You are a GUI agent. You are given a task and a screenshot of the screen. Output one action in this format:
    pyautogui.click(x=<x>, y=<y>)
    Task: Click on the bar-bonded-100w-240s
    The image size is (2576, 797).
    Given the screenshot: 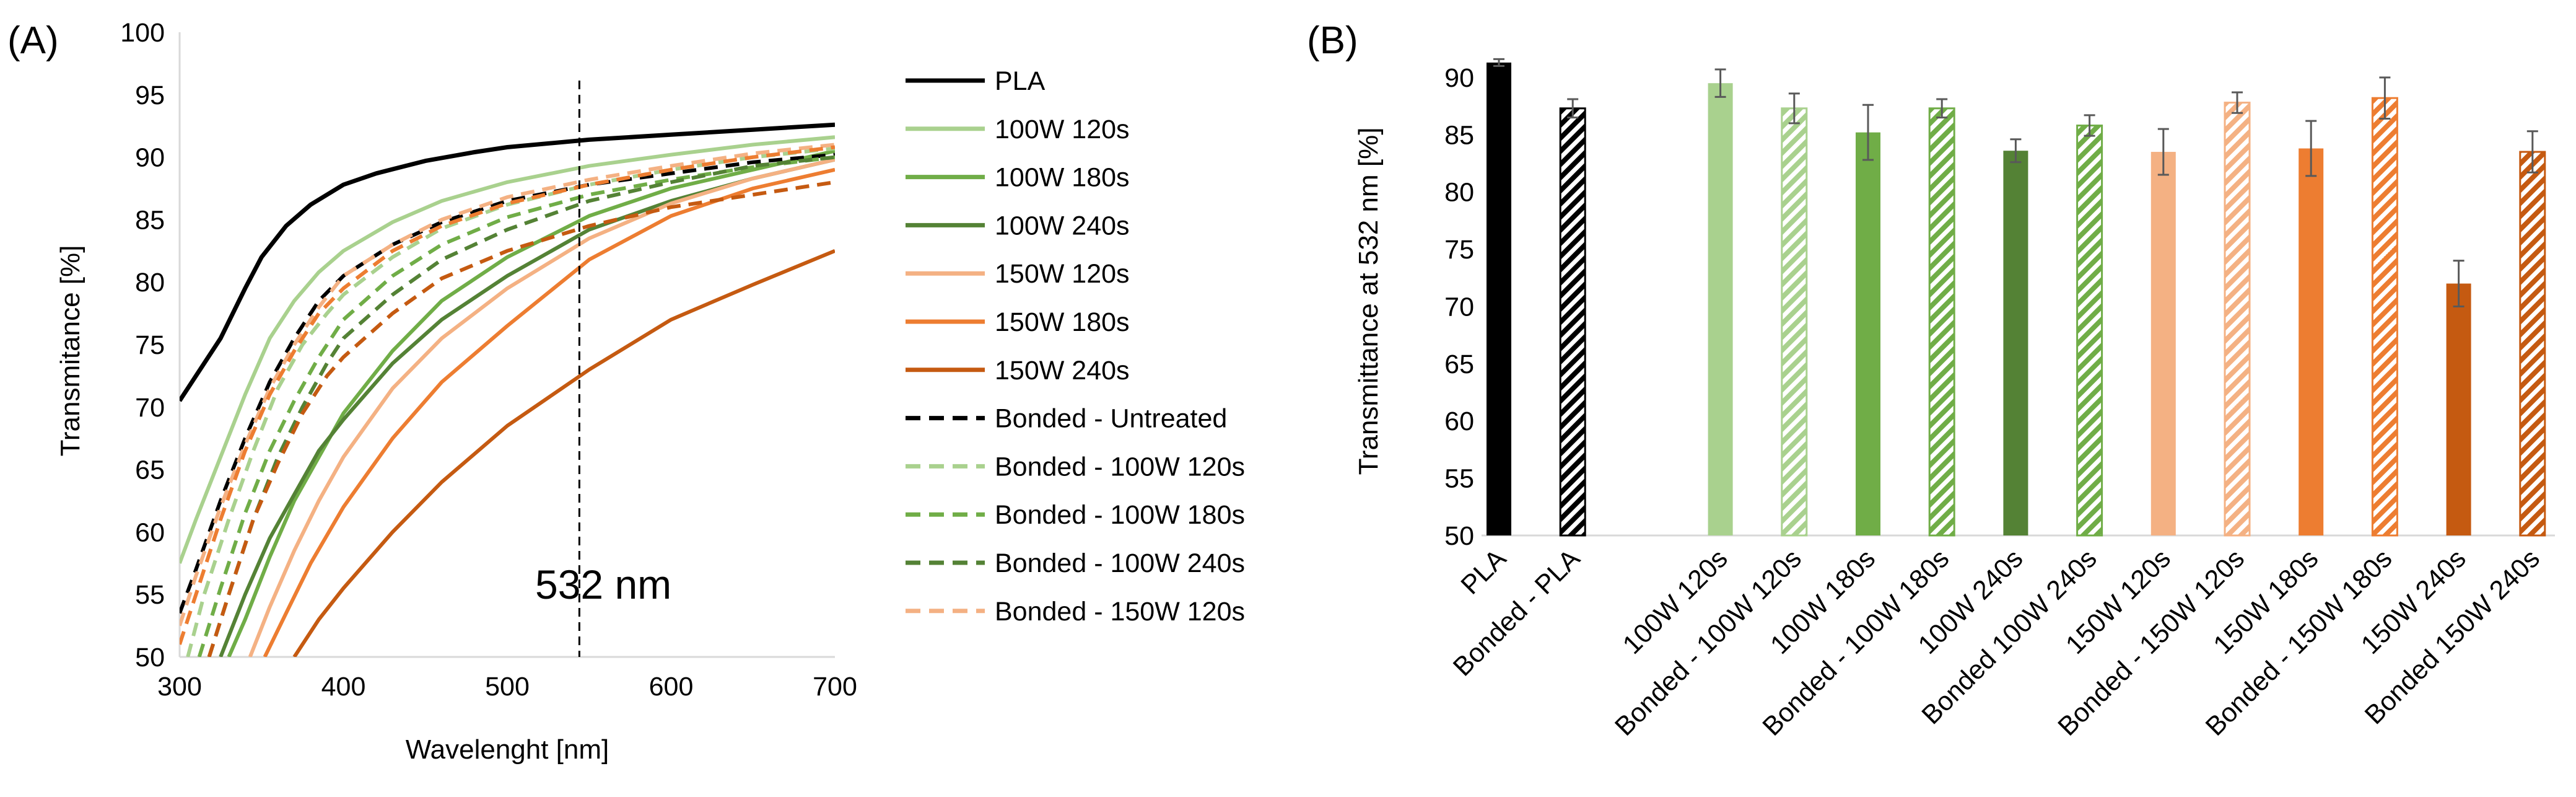 What is the action you would take?
    pyautogui.click(x=2089, y=331)
    